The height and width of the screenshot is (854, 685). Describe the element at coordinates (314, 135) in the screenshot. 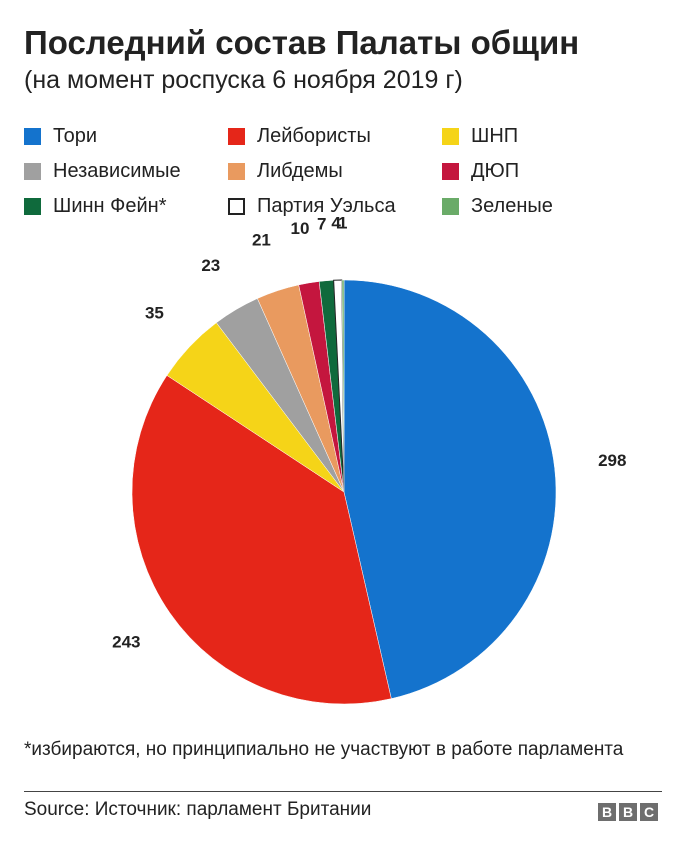

I see `legend-label: Лейбористы` at that location.